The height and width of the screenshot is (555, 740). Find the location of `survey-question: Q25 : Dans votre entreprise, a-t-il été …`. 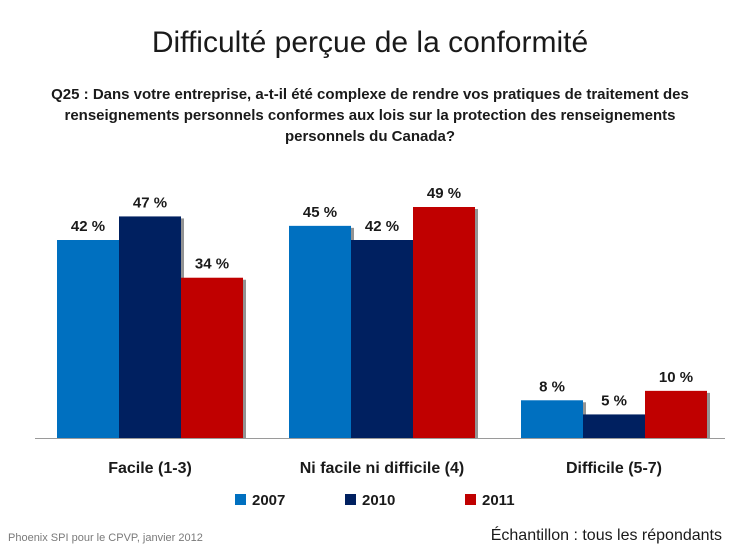

survey-question: Q25 : Dans votre entreprise, a-t-il été … is located at coordinates (370, 115).